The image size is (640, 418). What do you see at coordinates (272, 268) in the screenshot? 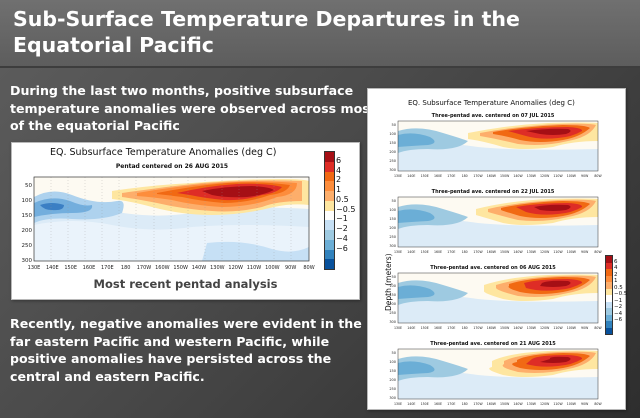
I see `main-x-tick-label: 100W` at bounding box center [272, 268].